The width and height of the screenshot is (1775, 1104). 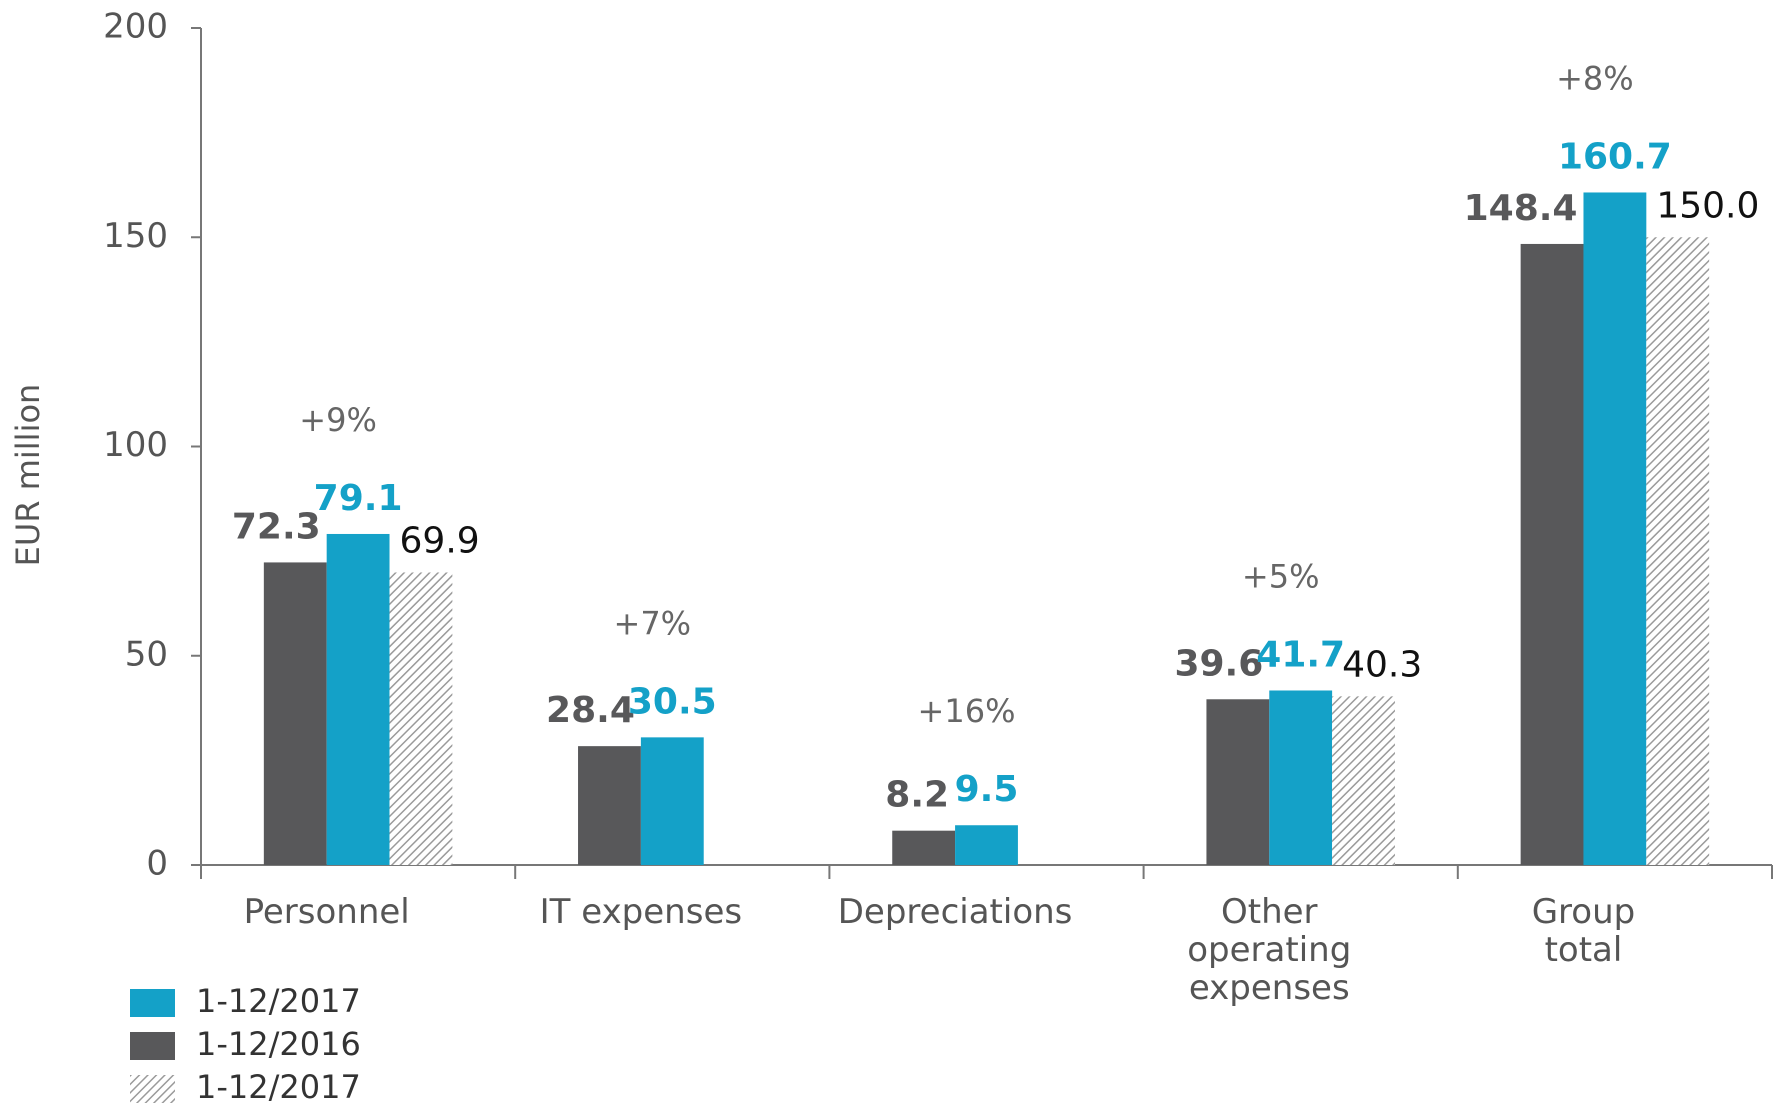 What do you see at coordinates (358, 498) in the screenshot?
I see `value-label: 79.1` at bounding box center [358, 498].